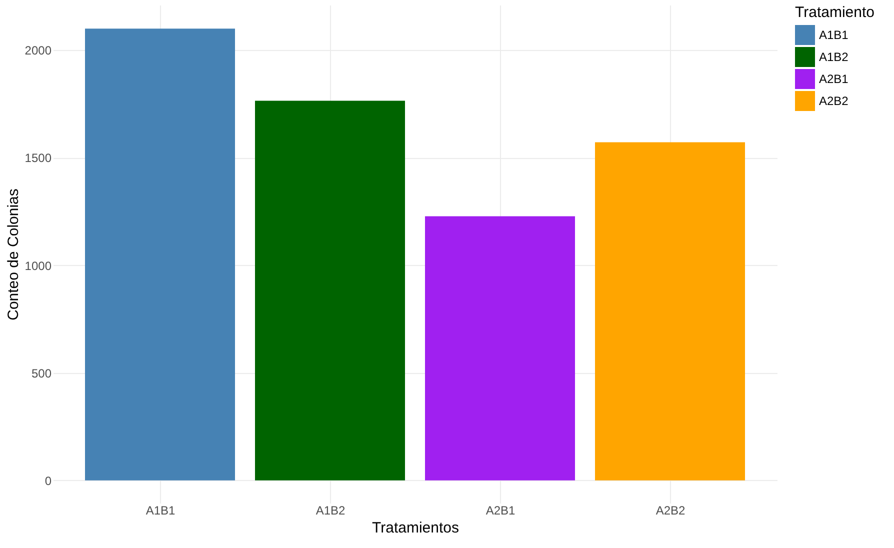 This screenshot has height=548, width=894. I want to click on legend-title: Tratamiento, so click(834, 12).